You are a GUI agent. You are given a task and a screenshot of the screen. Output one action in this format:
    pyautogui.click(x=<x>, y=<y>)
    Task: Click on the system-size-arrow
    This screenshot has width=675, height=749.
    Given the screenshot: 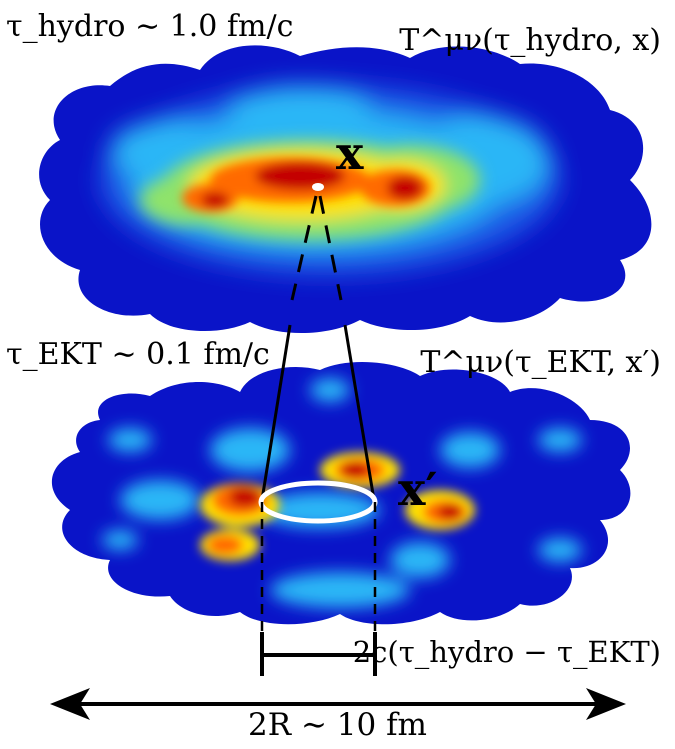 What is the action you would take?
    pyautogui.click(x=338, y=704)
    